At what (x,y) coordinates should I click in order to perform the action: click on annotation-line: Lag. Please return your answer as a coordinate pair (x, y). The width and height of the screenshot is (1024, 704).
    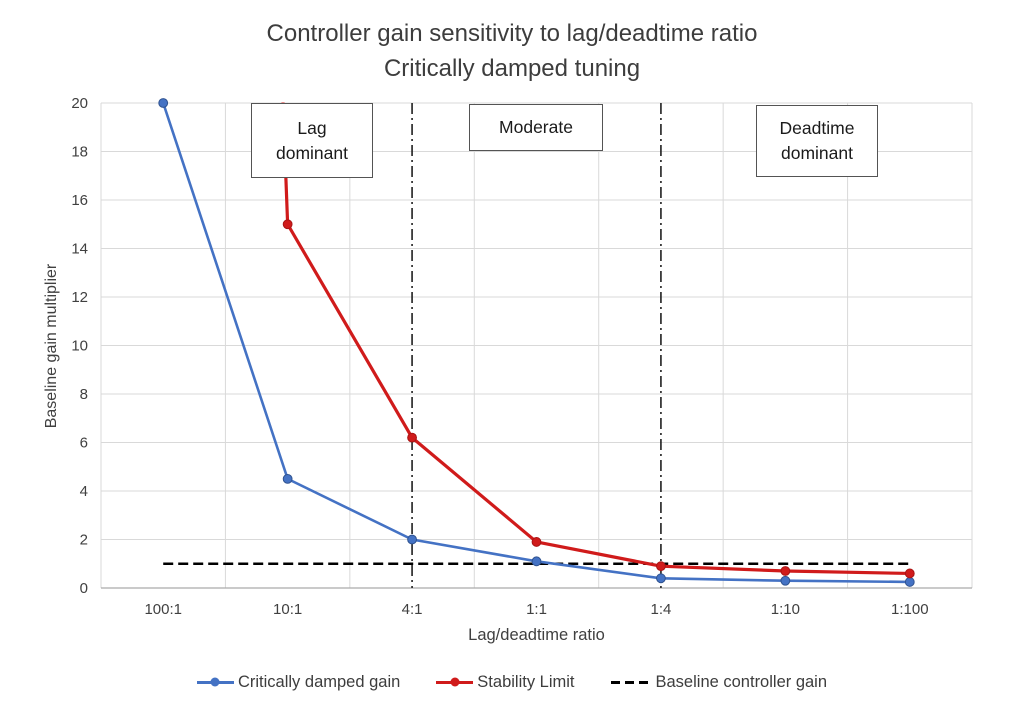
    Looking at the image, I should click on (312, 127).